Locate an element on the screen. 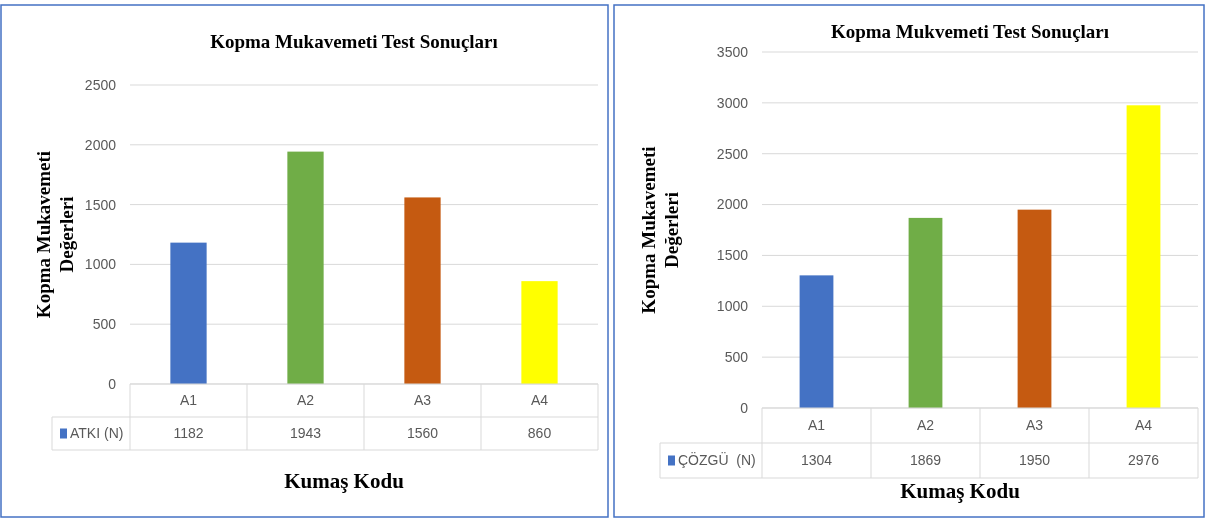 This screenshot has height=522, width=1206. data-label: 860 is located at coordinates (539, 433).